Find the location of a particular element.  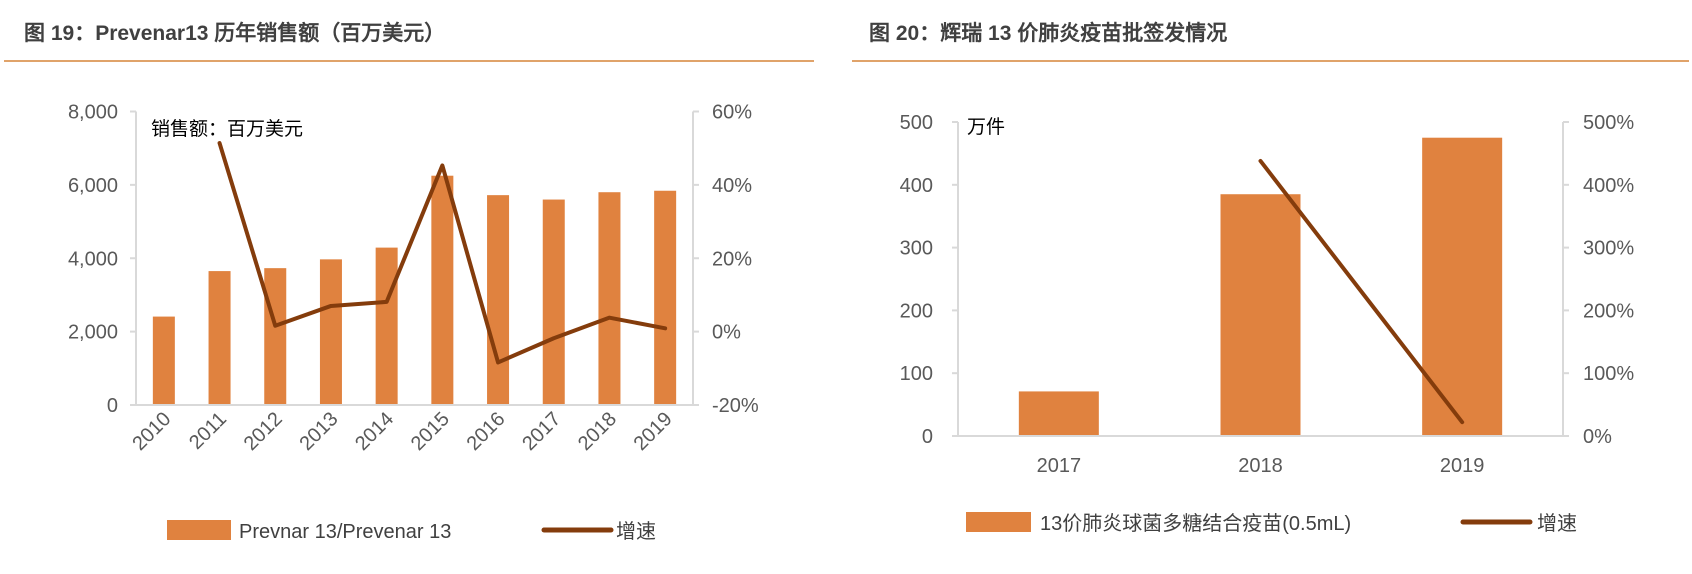

bar-2015 is located at coordinates (442, 290).